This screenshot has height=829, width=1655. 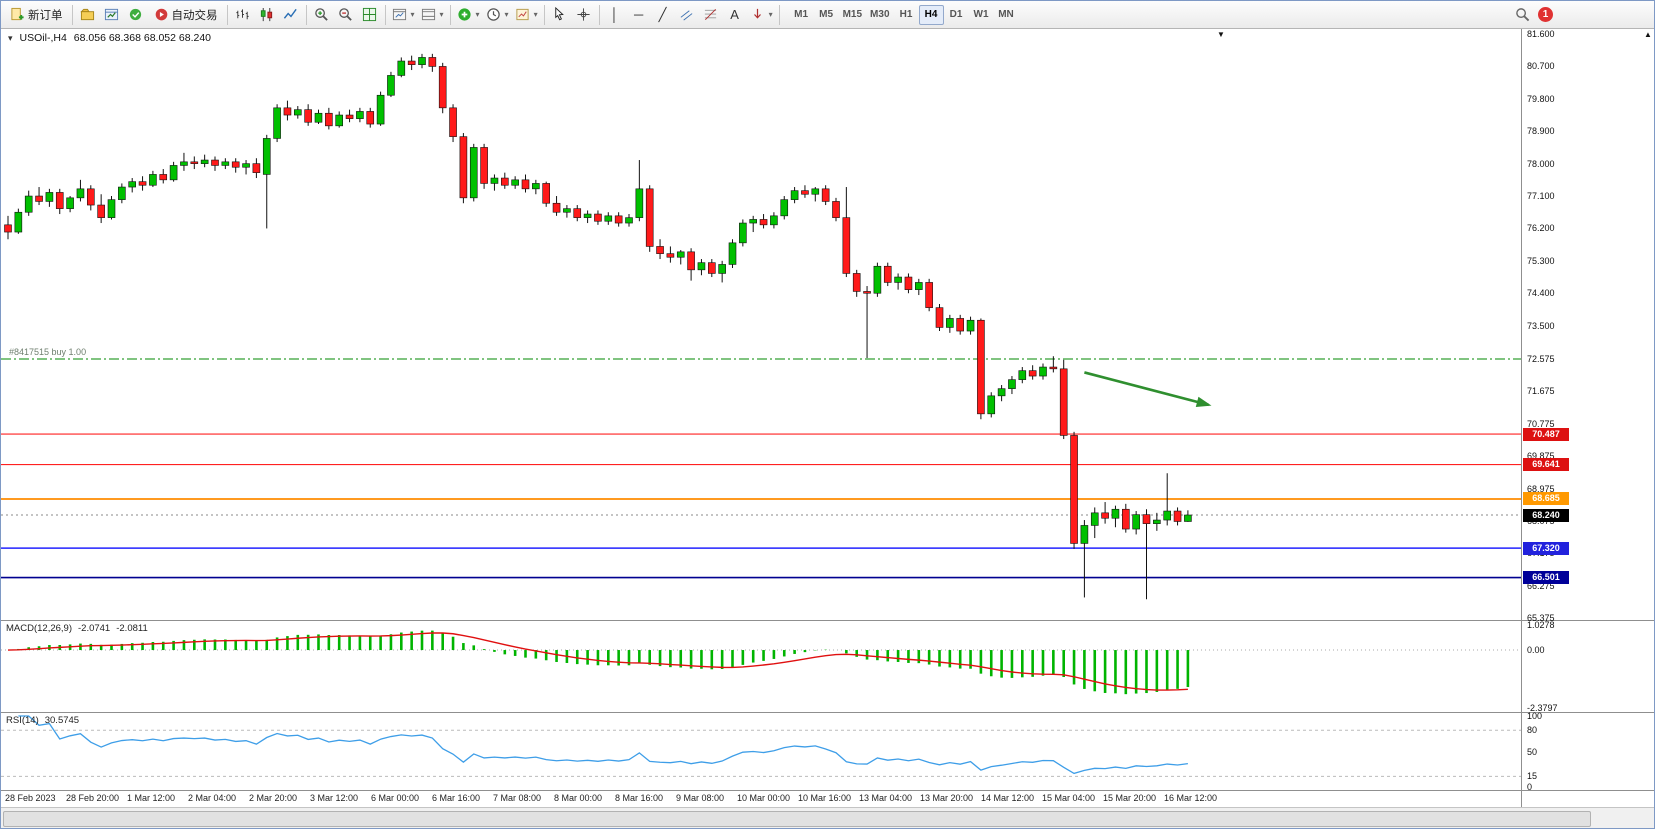 What do you see at coordinates (10, 37) in the screenshot?
I see `symbol-collapse-icon: ▾` at bounding box center [10, 37].